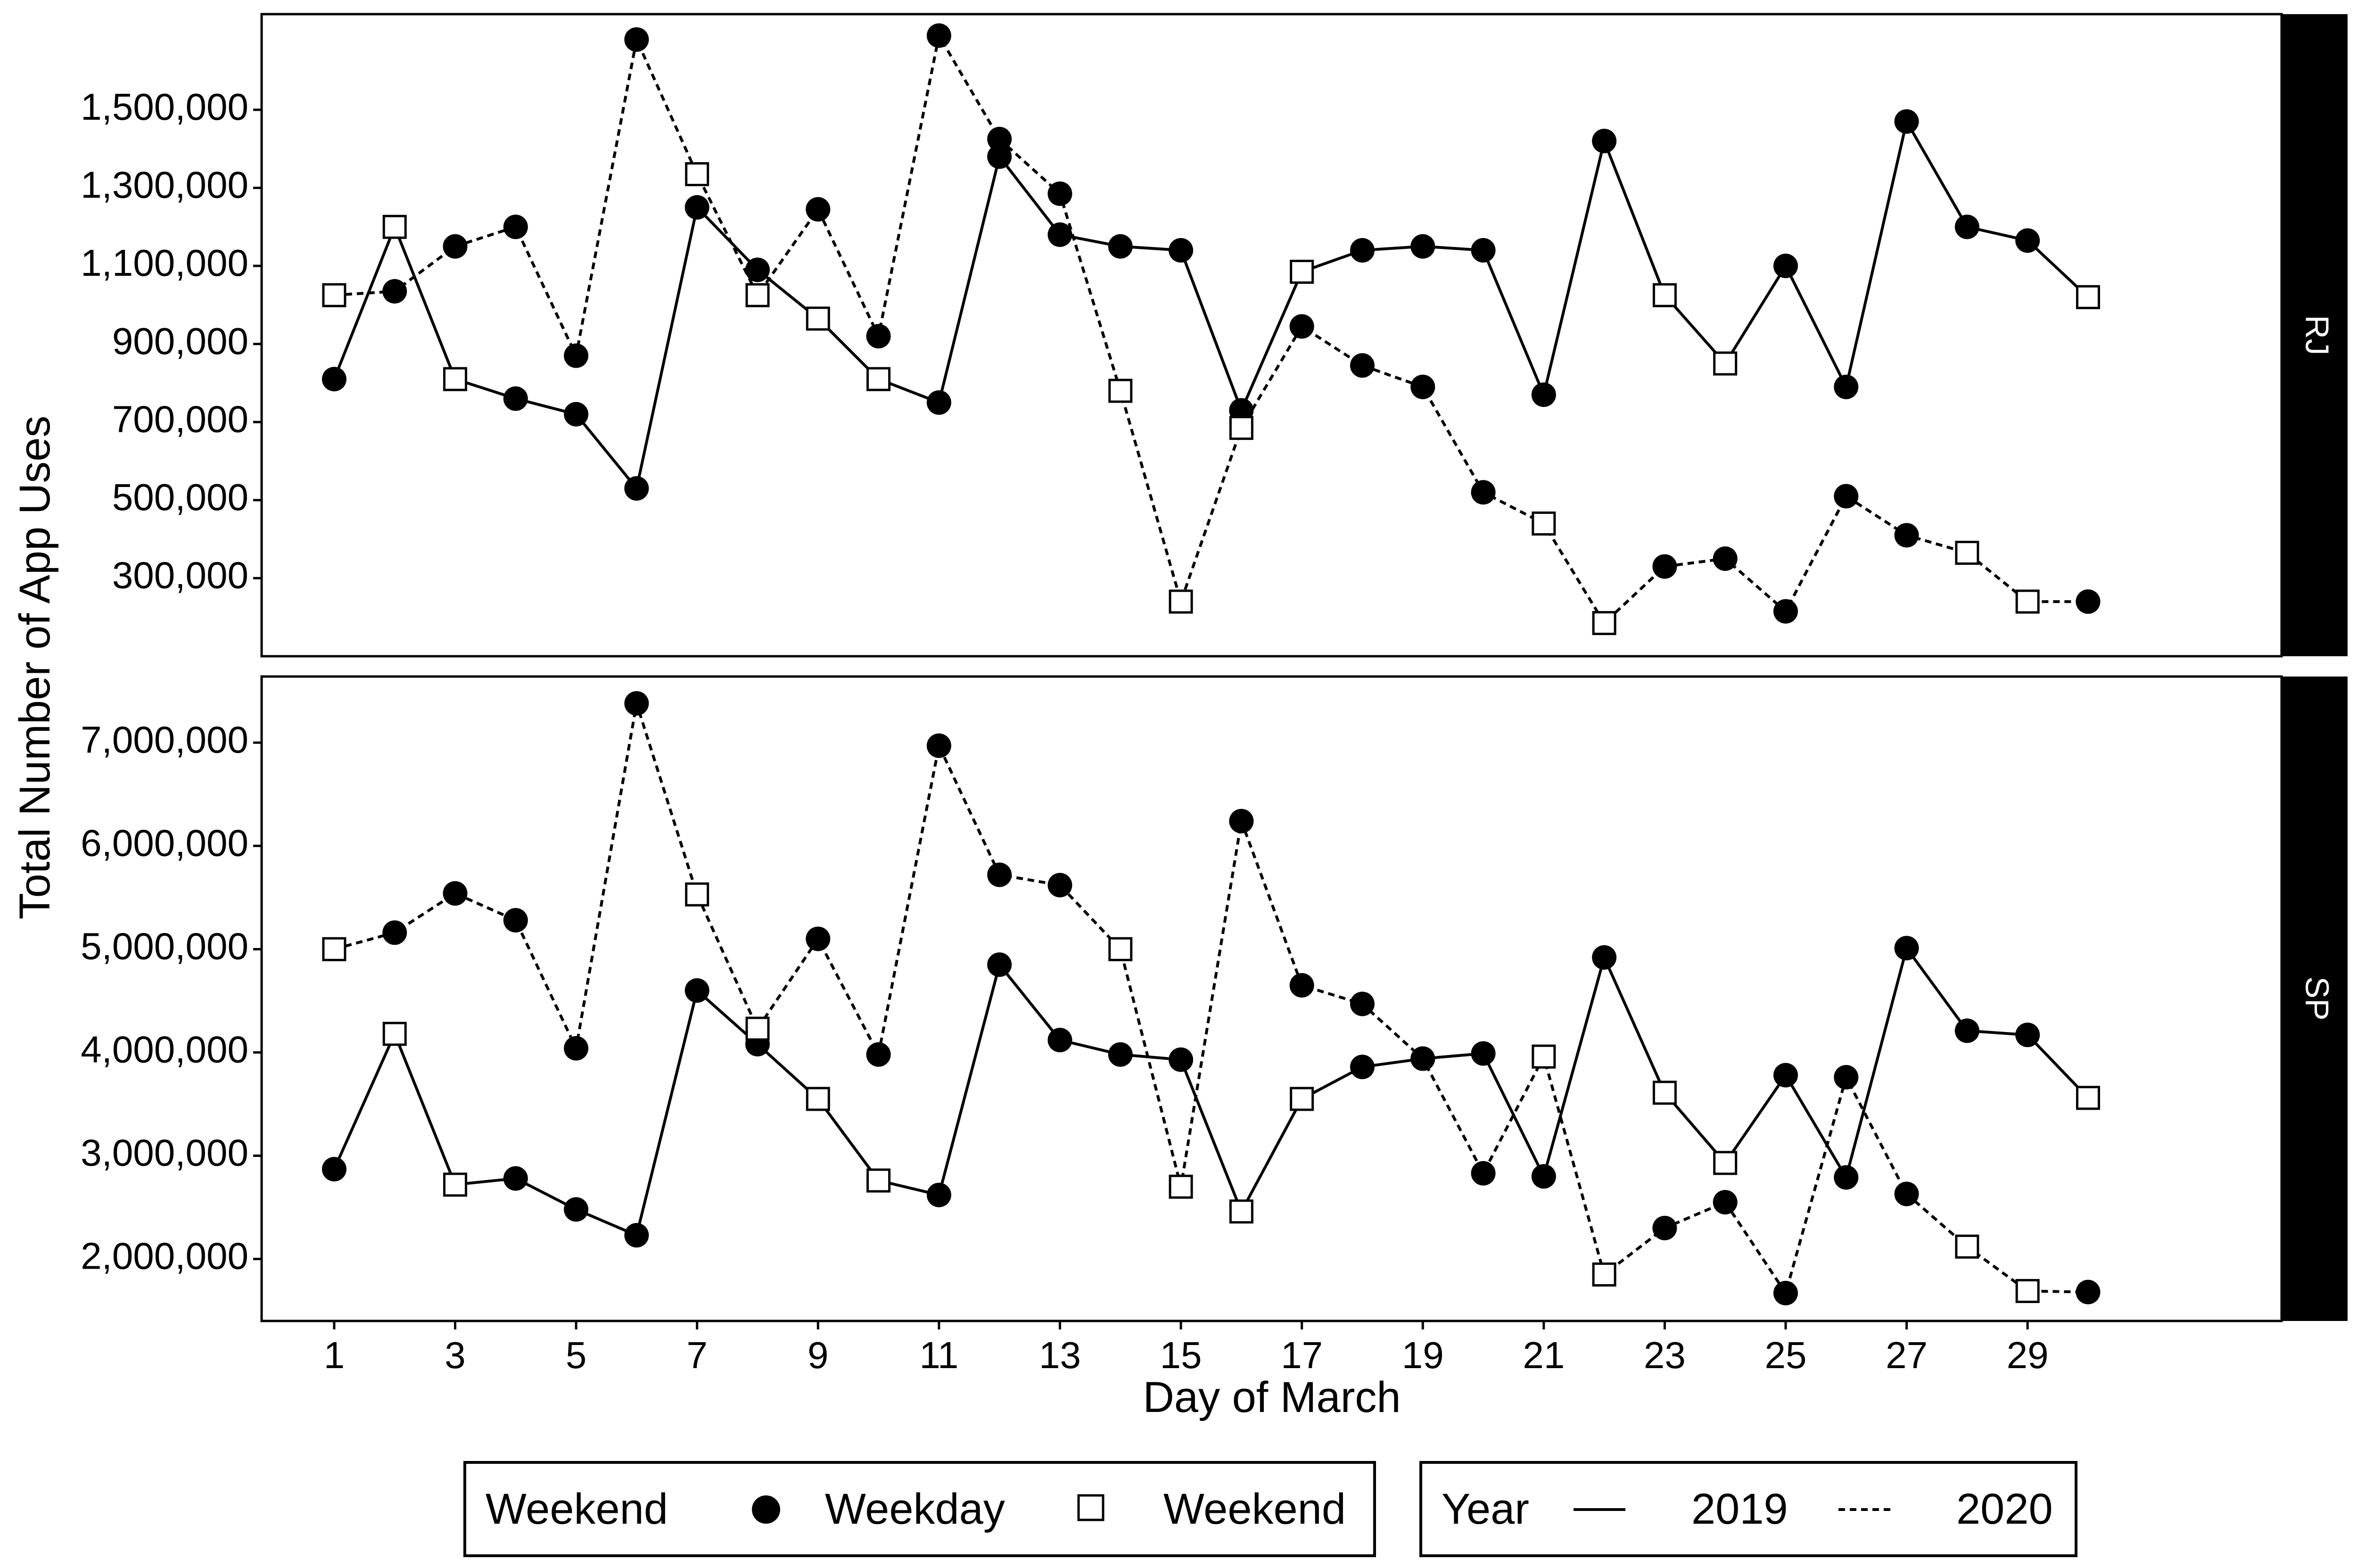  Describe the element at coordinates (1272, 1397) in the screenshot. I see `x-axis-title: Day of March` at that location.